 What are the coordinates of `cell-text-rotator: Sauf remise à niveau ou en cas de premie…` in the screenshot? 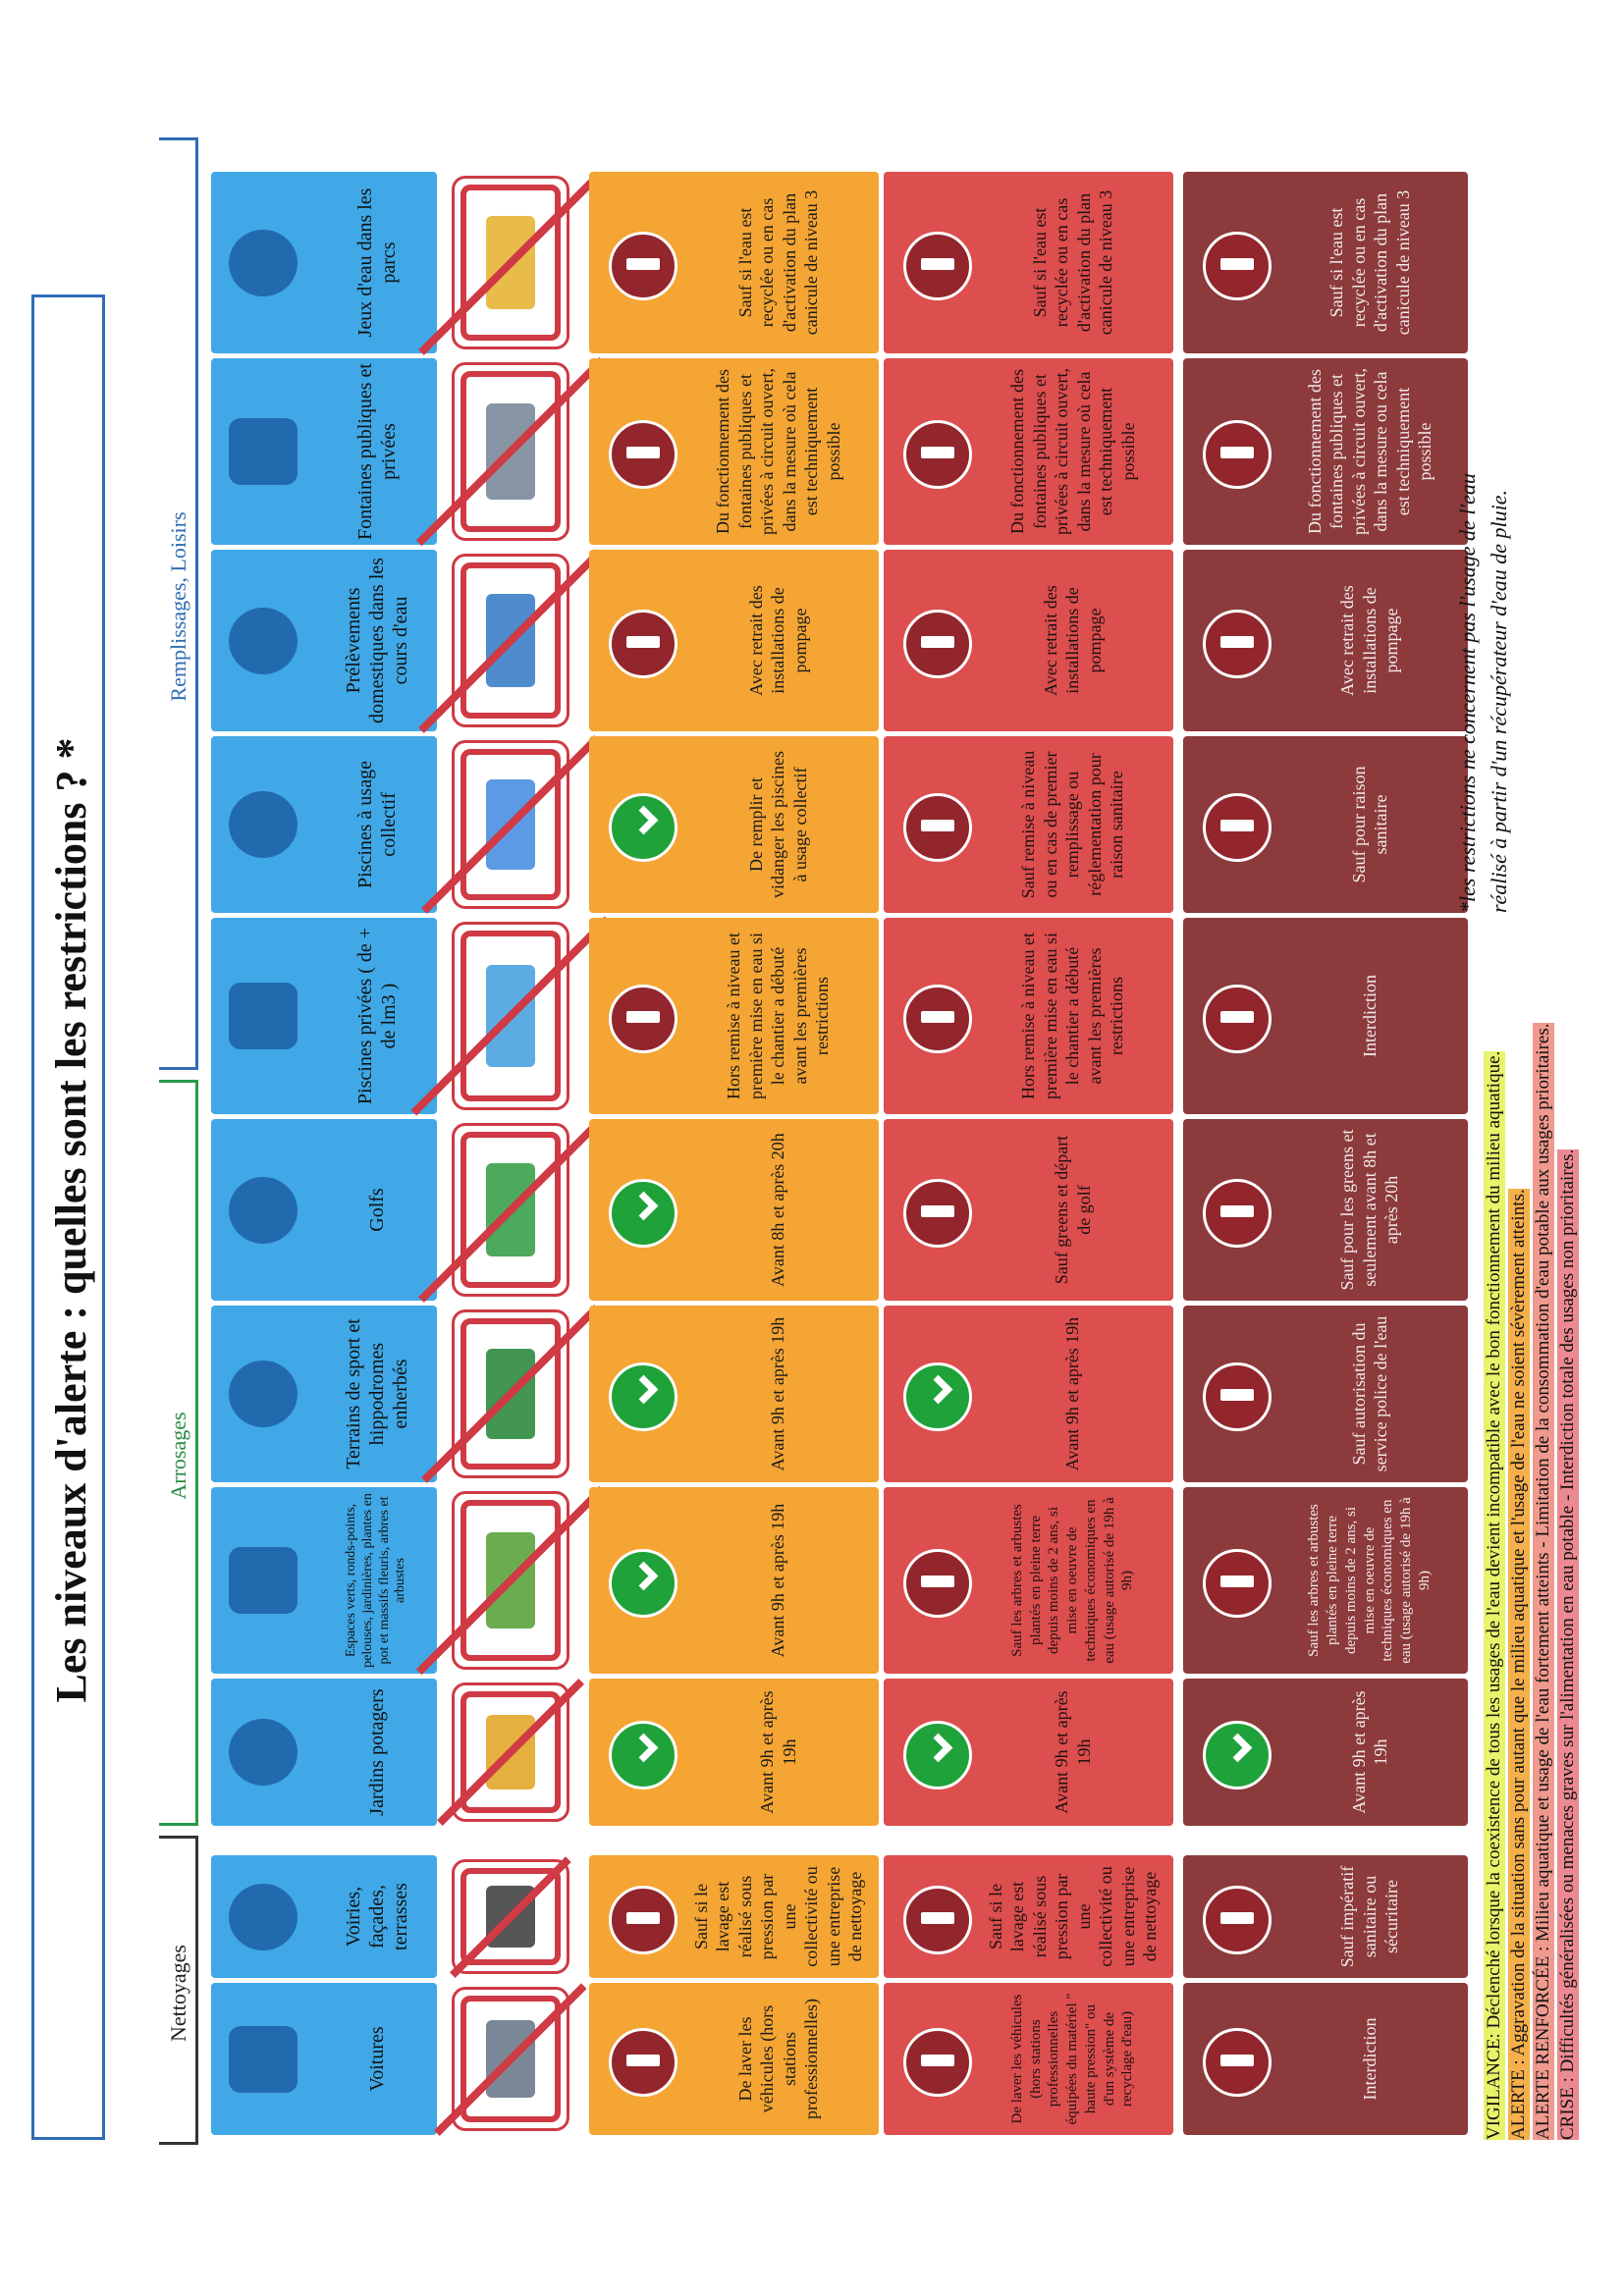 It's located at (1072, 824).